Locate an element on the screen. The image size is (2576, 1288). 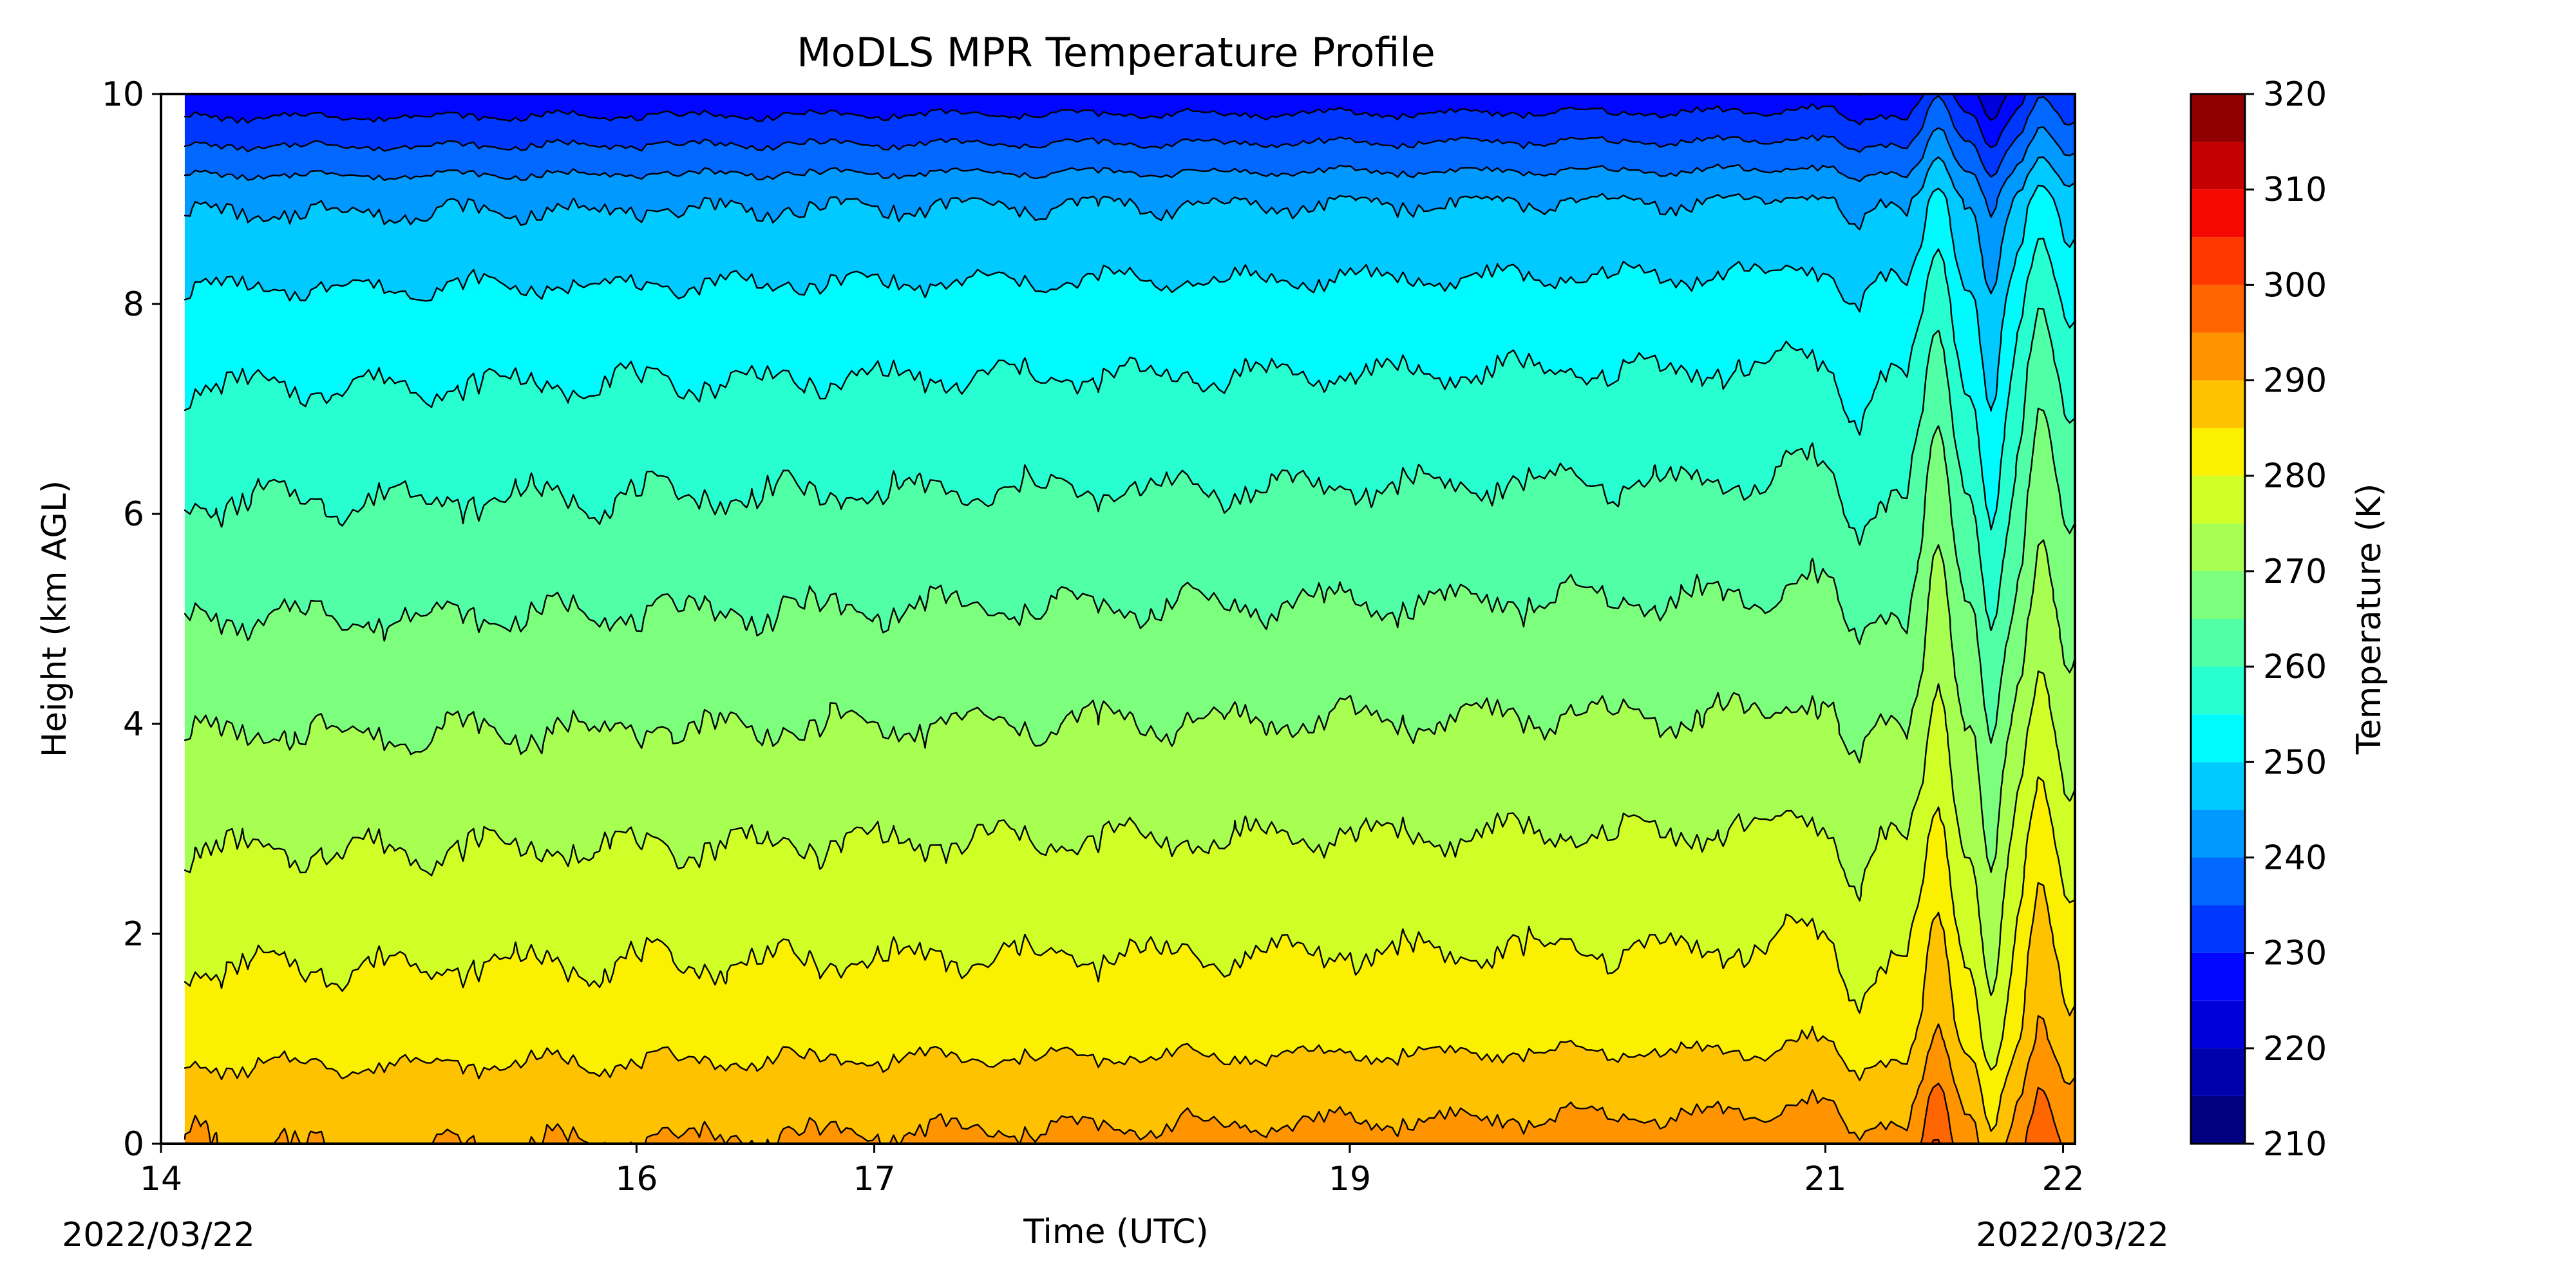
y-tick-label: 2 is located at coordinates (133, 935).